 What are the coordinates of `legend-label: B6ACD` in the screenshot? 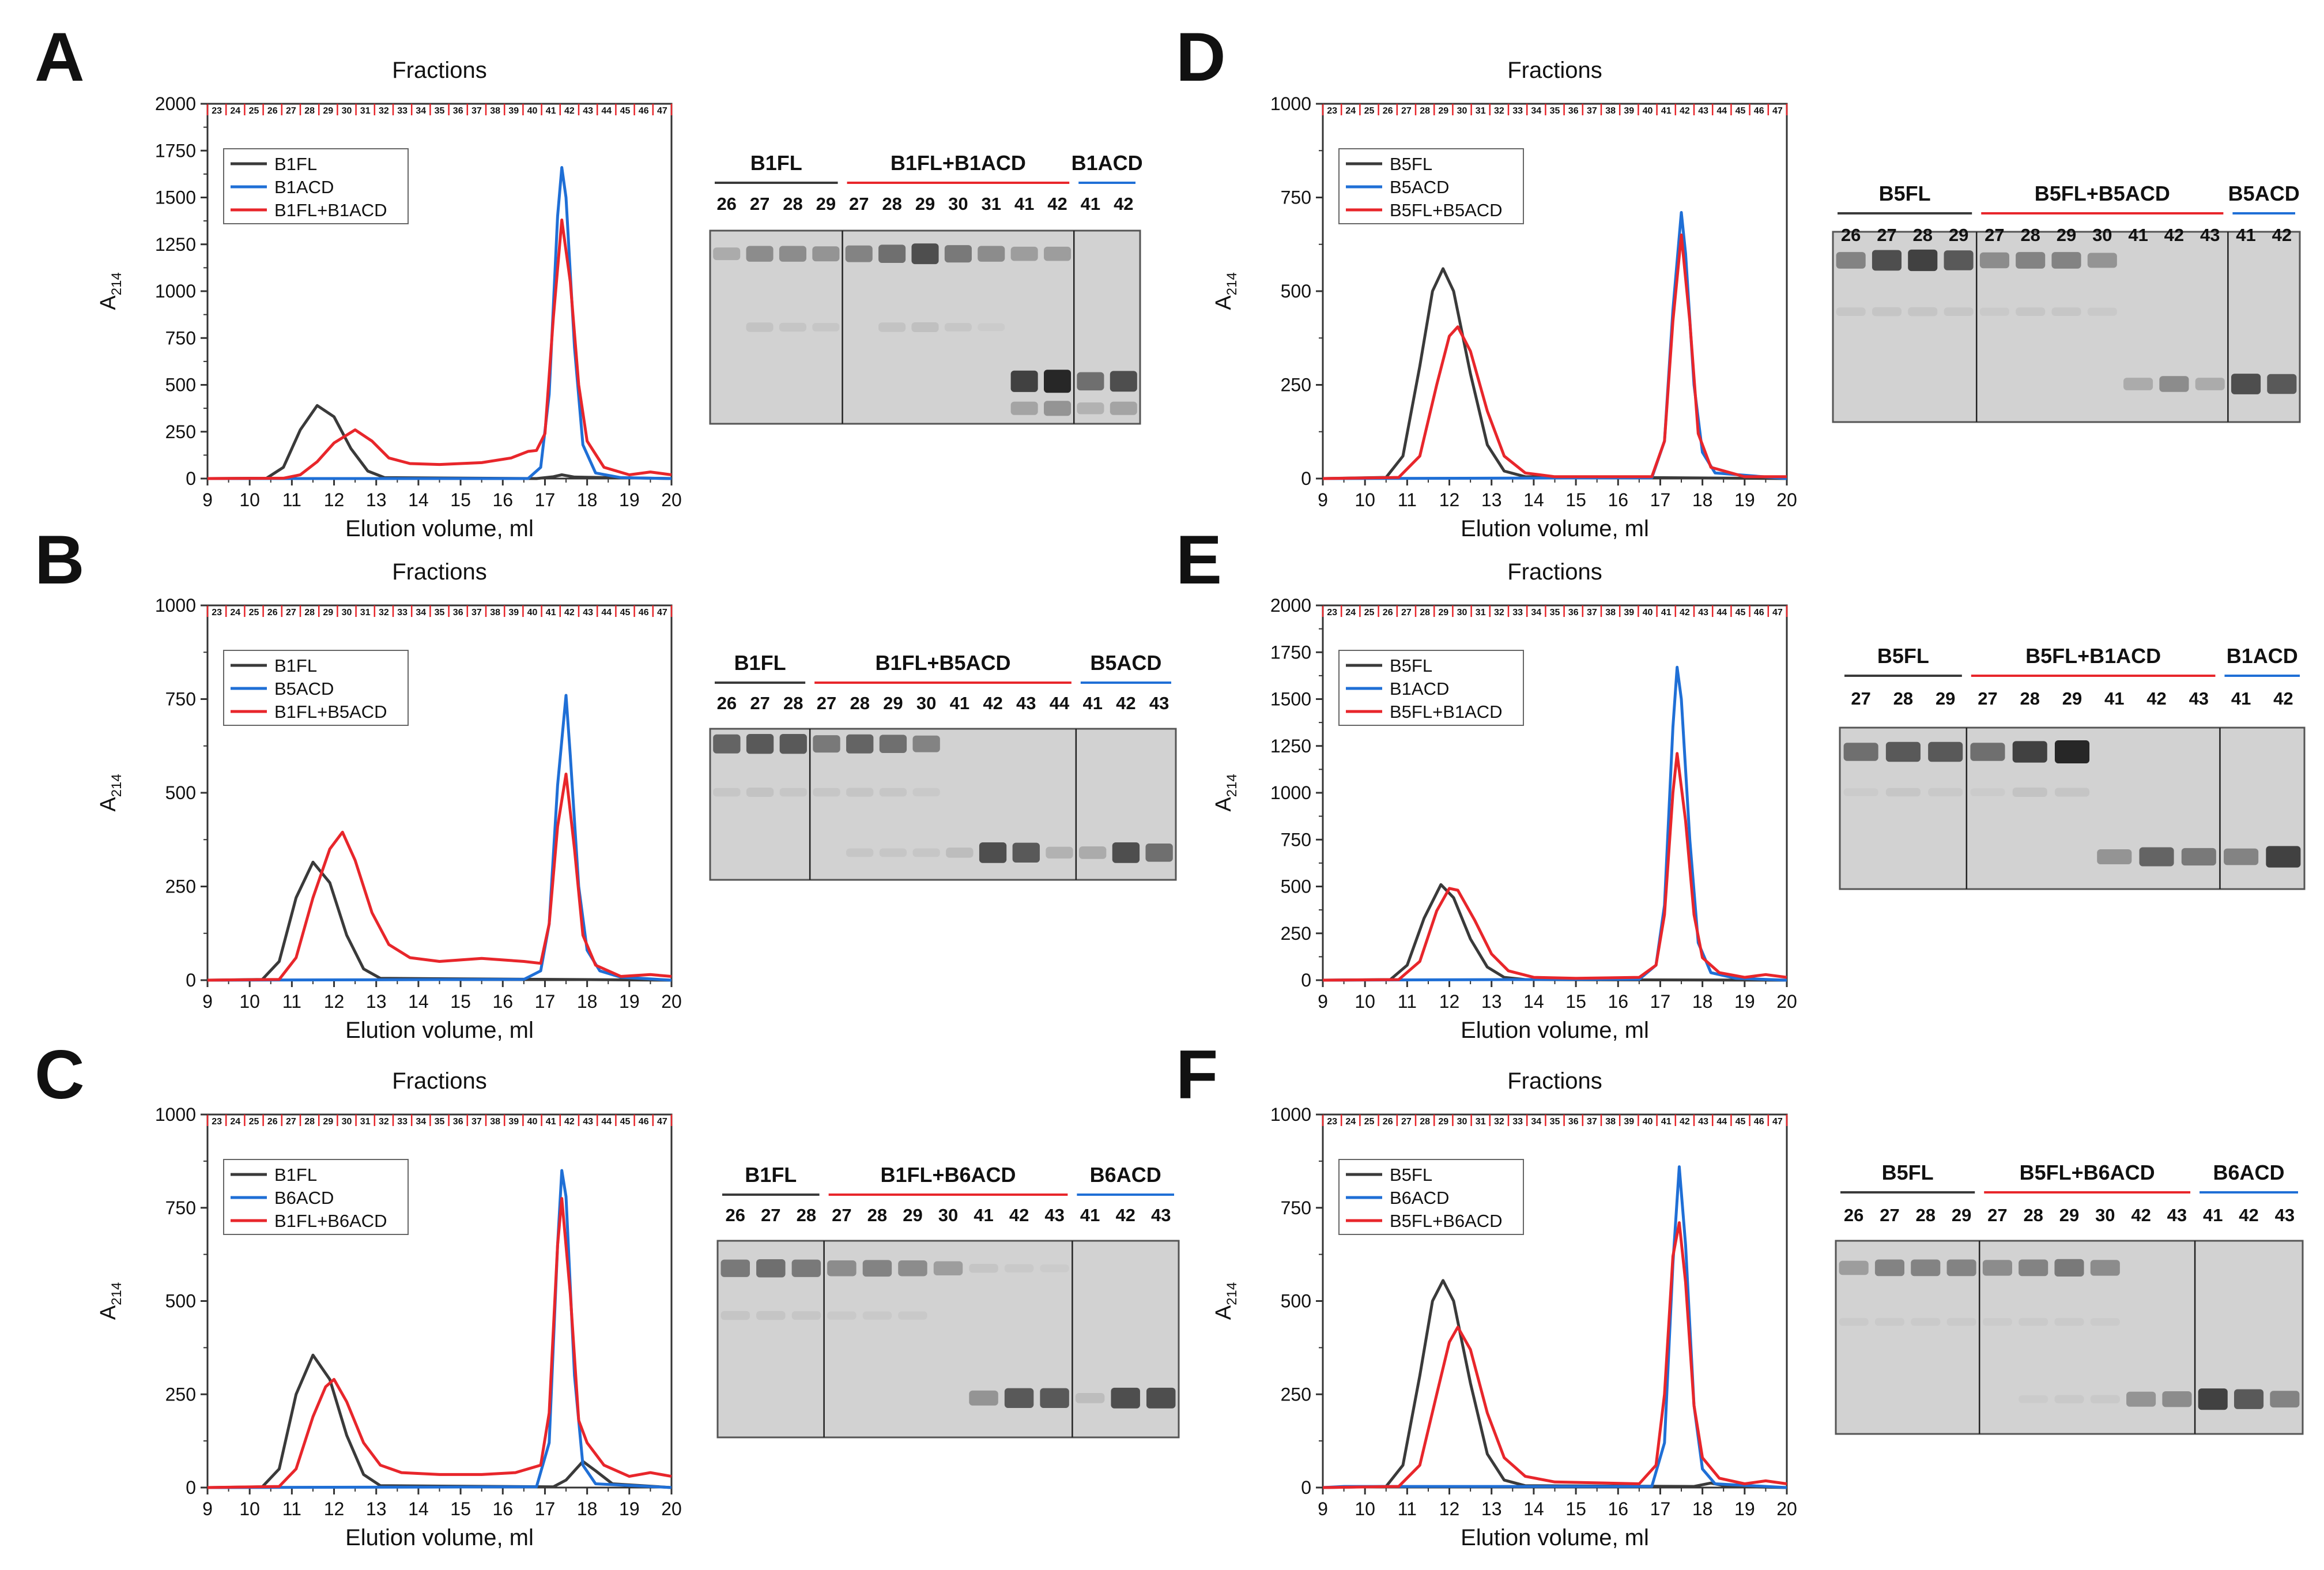 It's located at (1419, 1198).